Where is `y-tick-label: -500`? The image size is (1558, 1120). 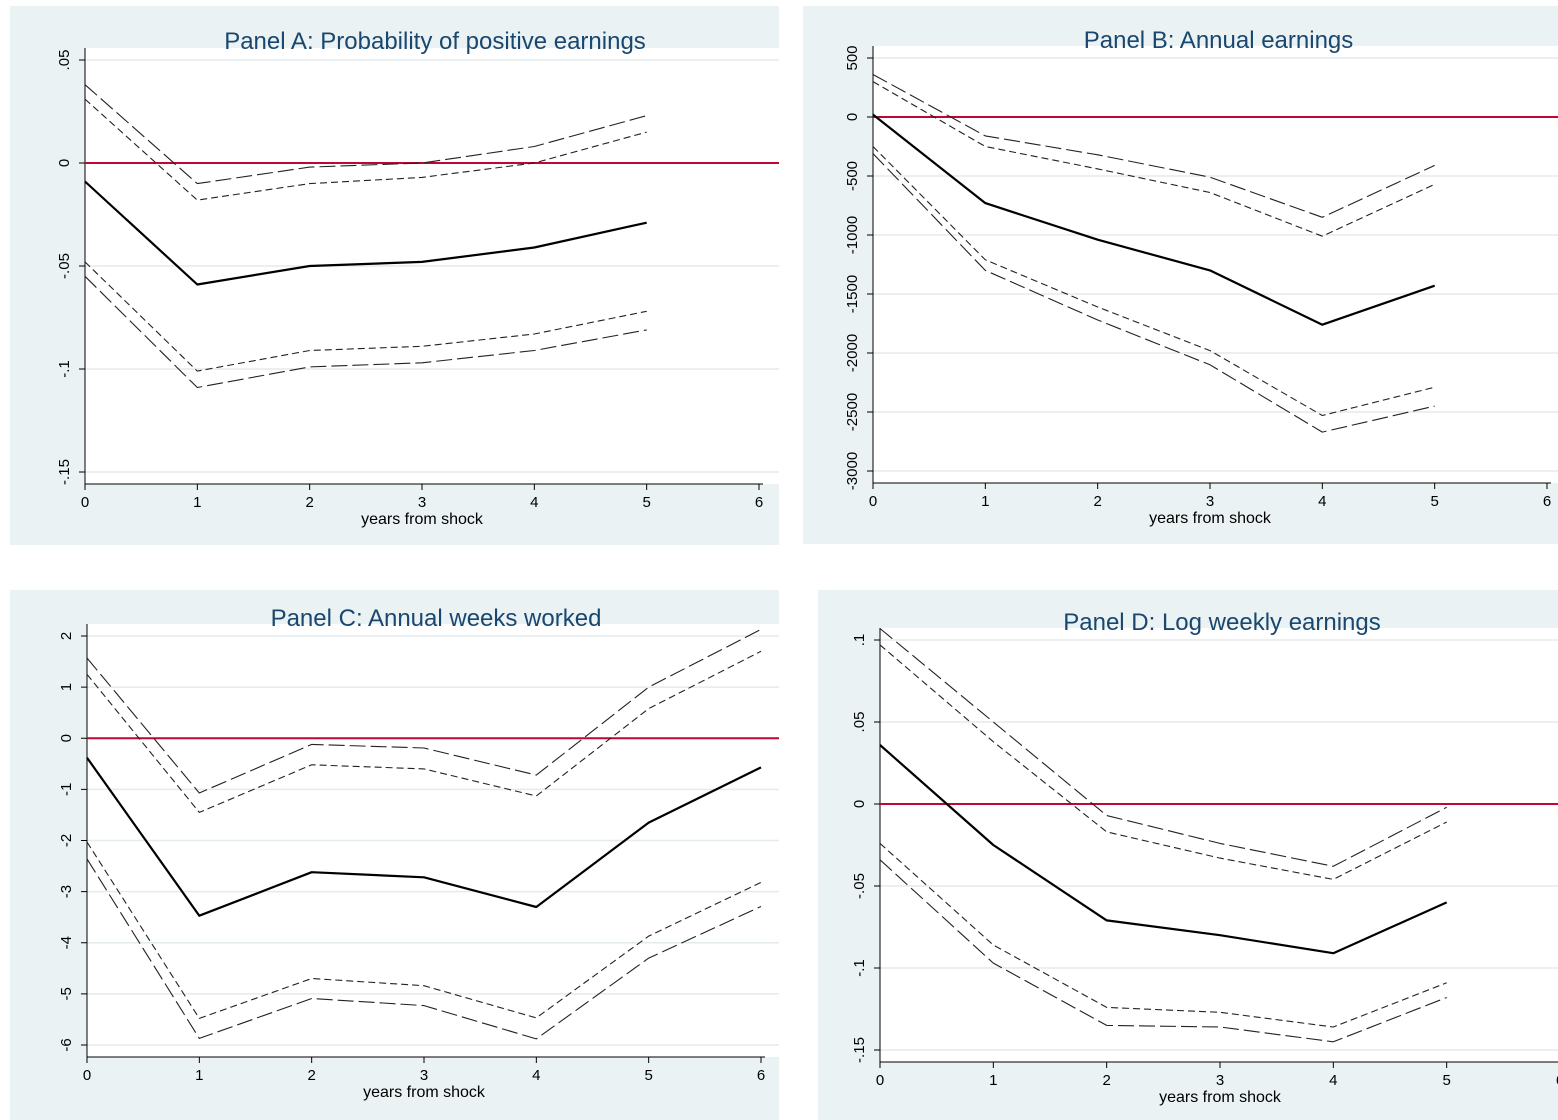 y-tick-label: -500 is located at coordinates (852, 176).